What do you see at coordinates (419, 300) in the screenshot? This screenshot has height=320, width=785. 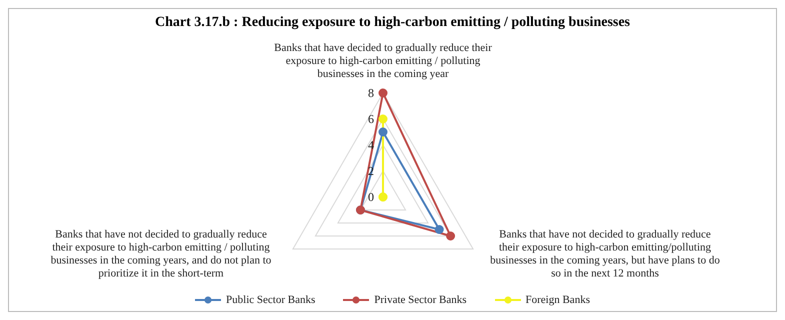 I see `legend-label: Private Sector Banks` at bounding box center [419, 300].